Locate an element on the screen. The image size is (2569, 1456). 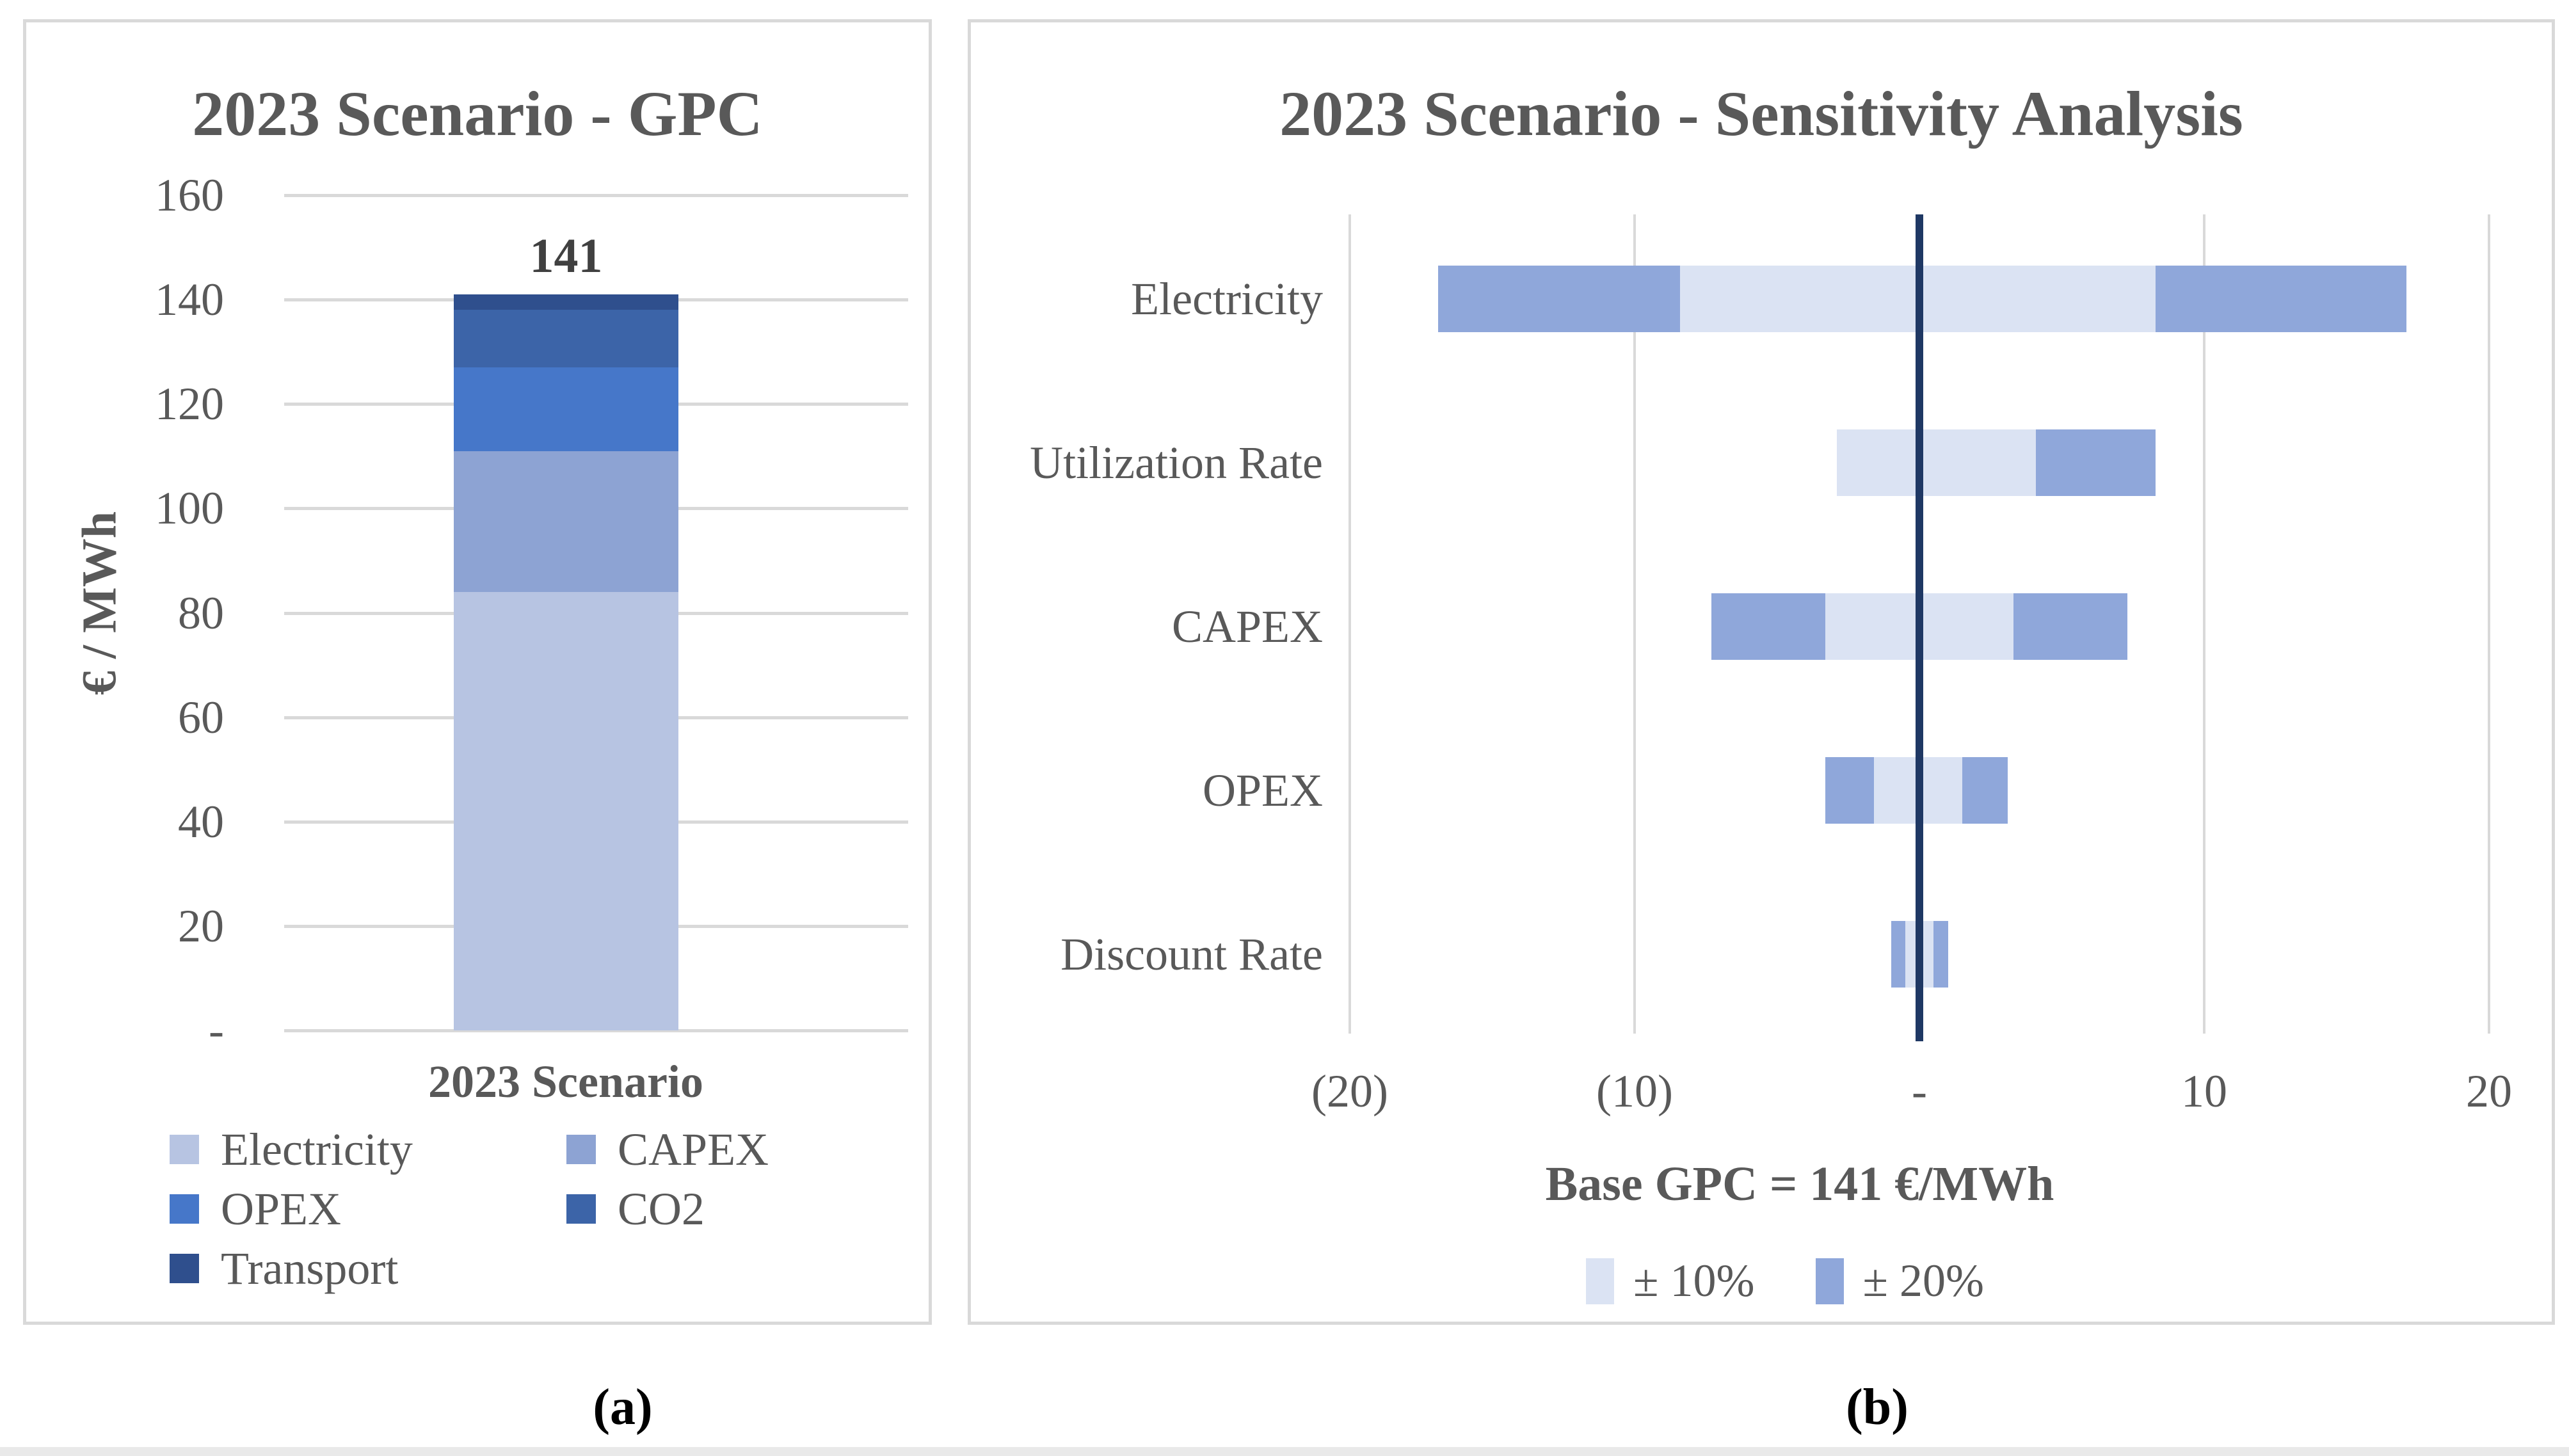
legend-label-capex: CAPEX is located at coordinates (693, 1149).